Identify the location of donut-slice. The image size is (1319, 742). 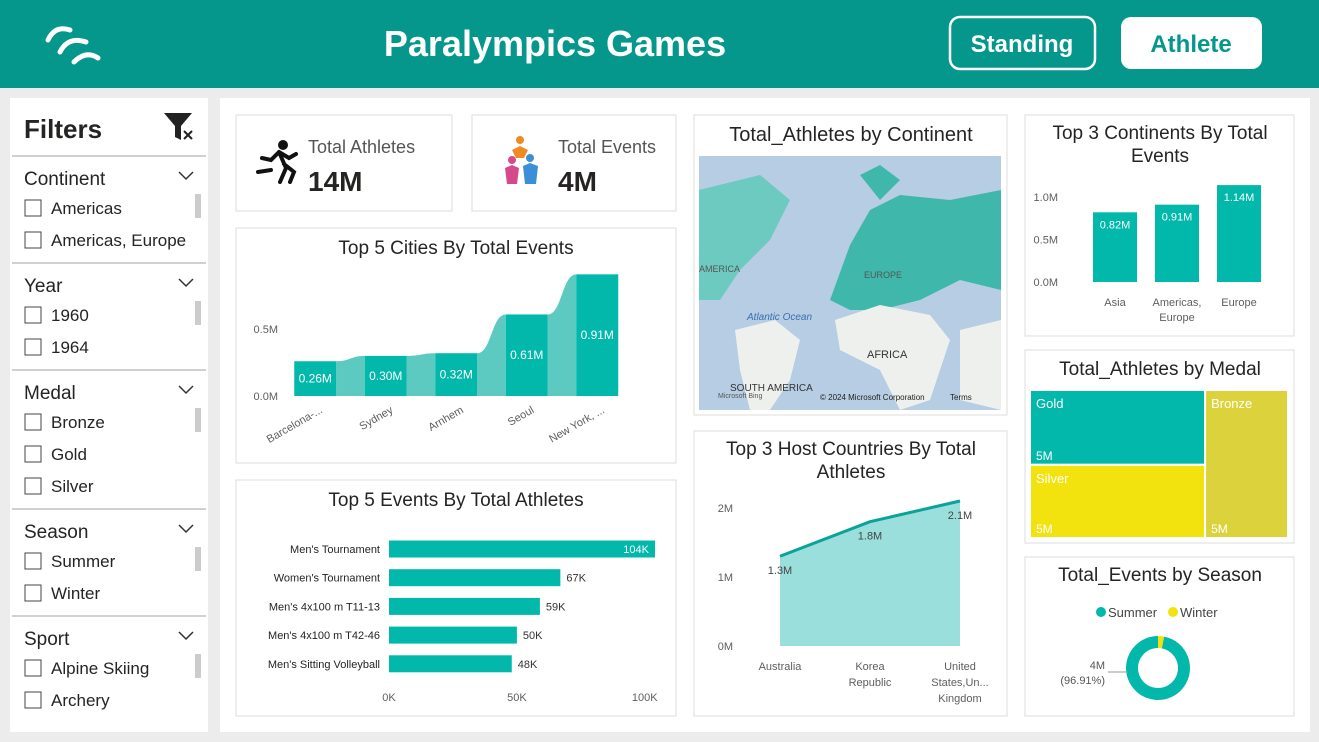
(1158, 668).